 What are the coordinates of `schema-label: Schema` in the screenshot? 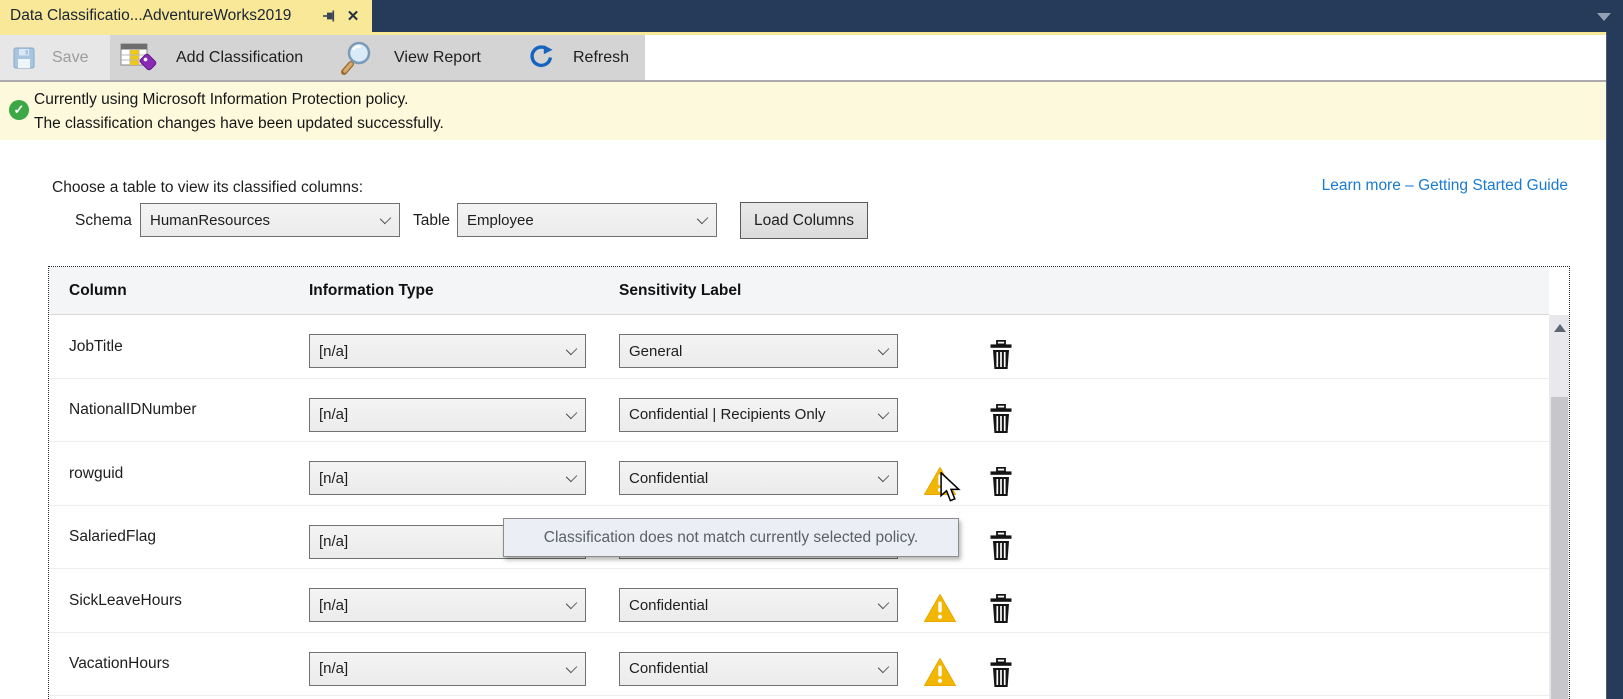 It's located at (103, 220).